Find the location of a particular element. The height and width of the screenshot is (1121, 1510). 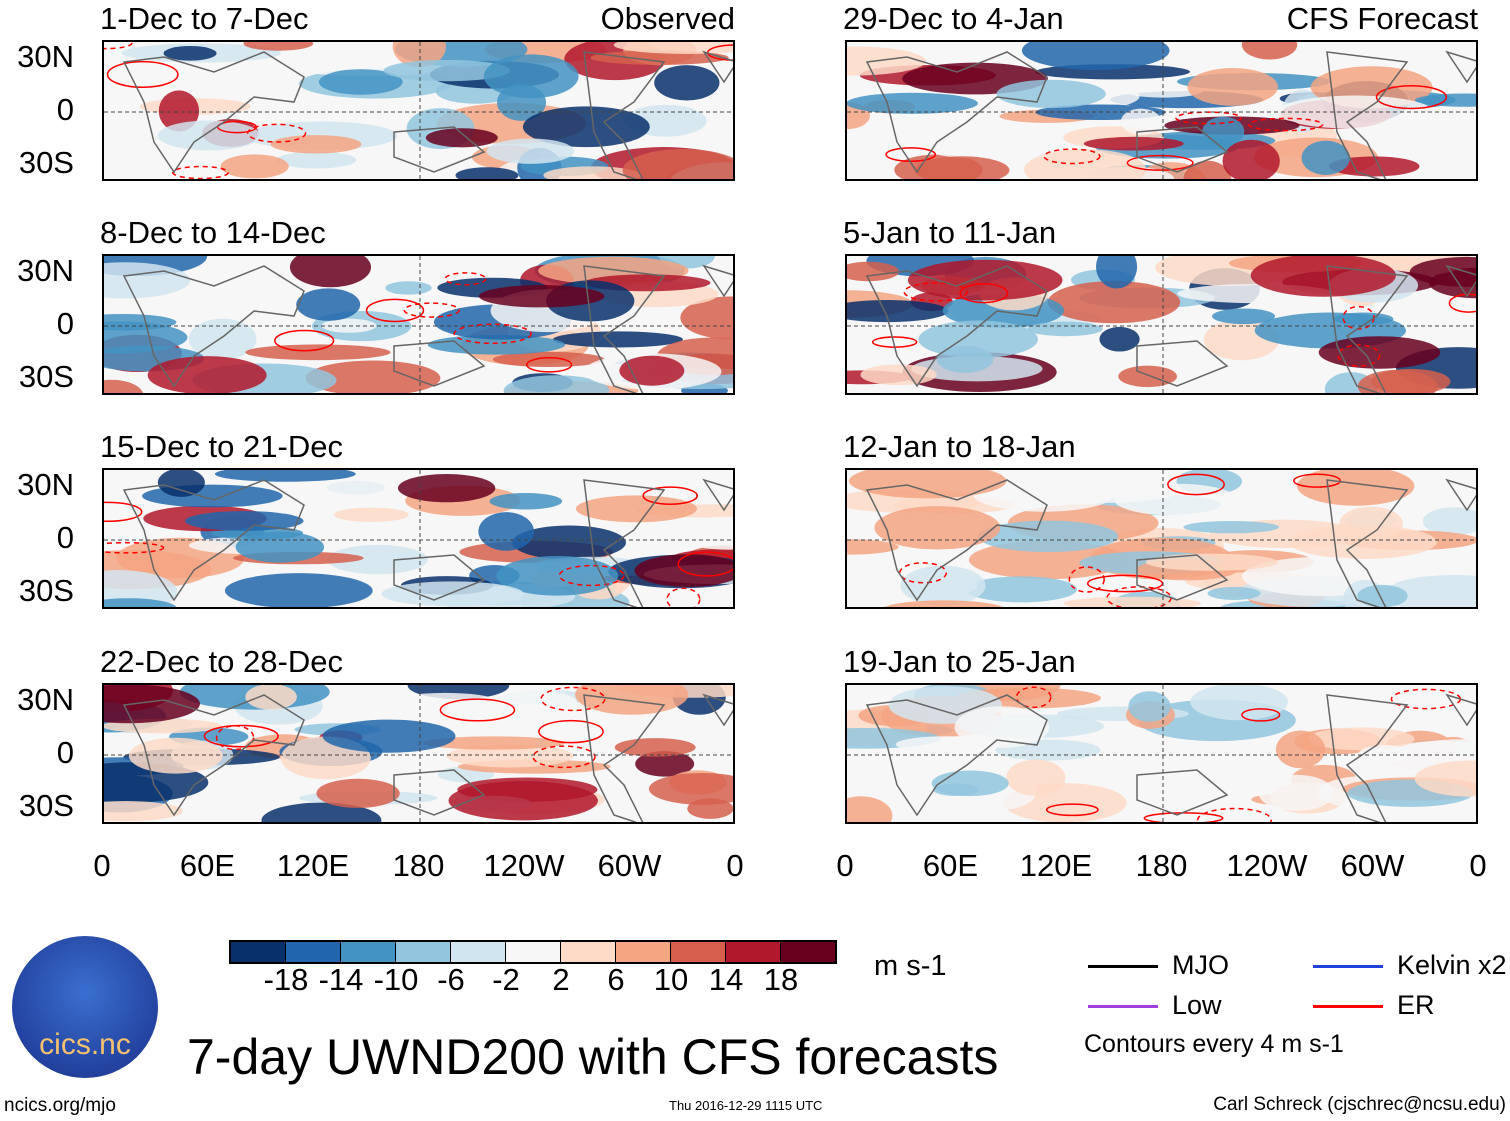

colorbar-tick: 14 is located at coordinates (726, 979).